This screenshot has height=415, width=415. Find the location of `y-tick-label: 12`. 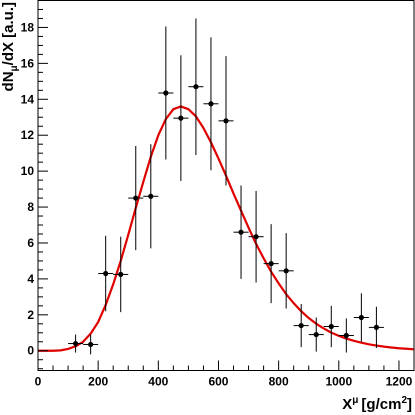

y-tick-label: 12 is located at coordinates (28, 135).